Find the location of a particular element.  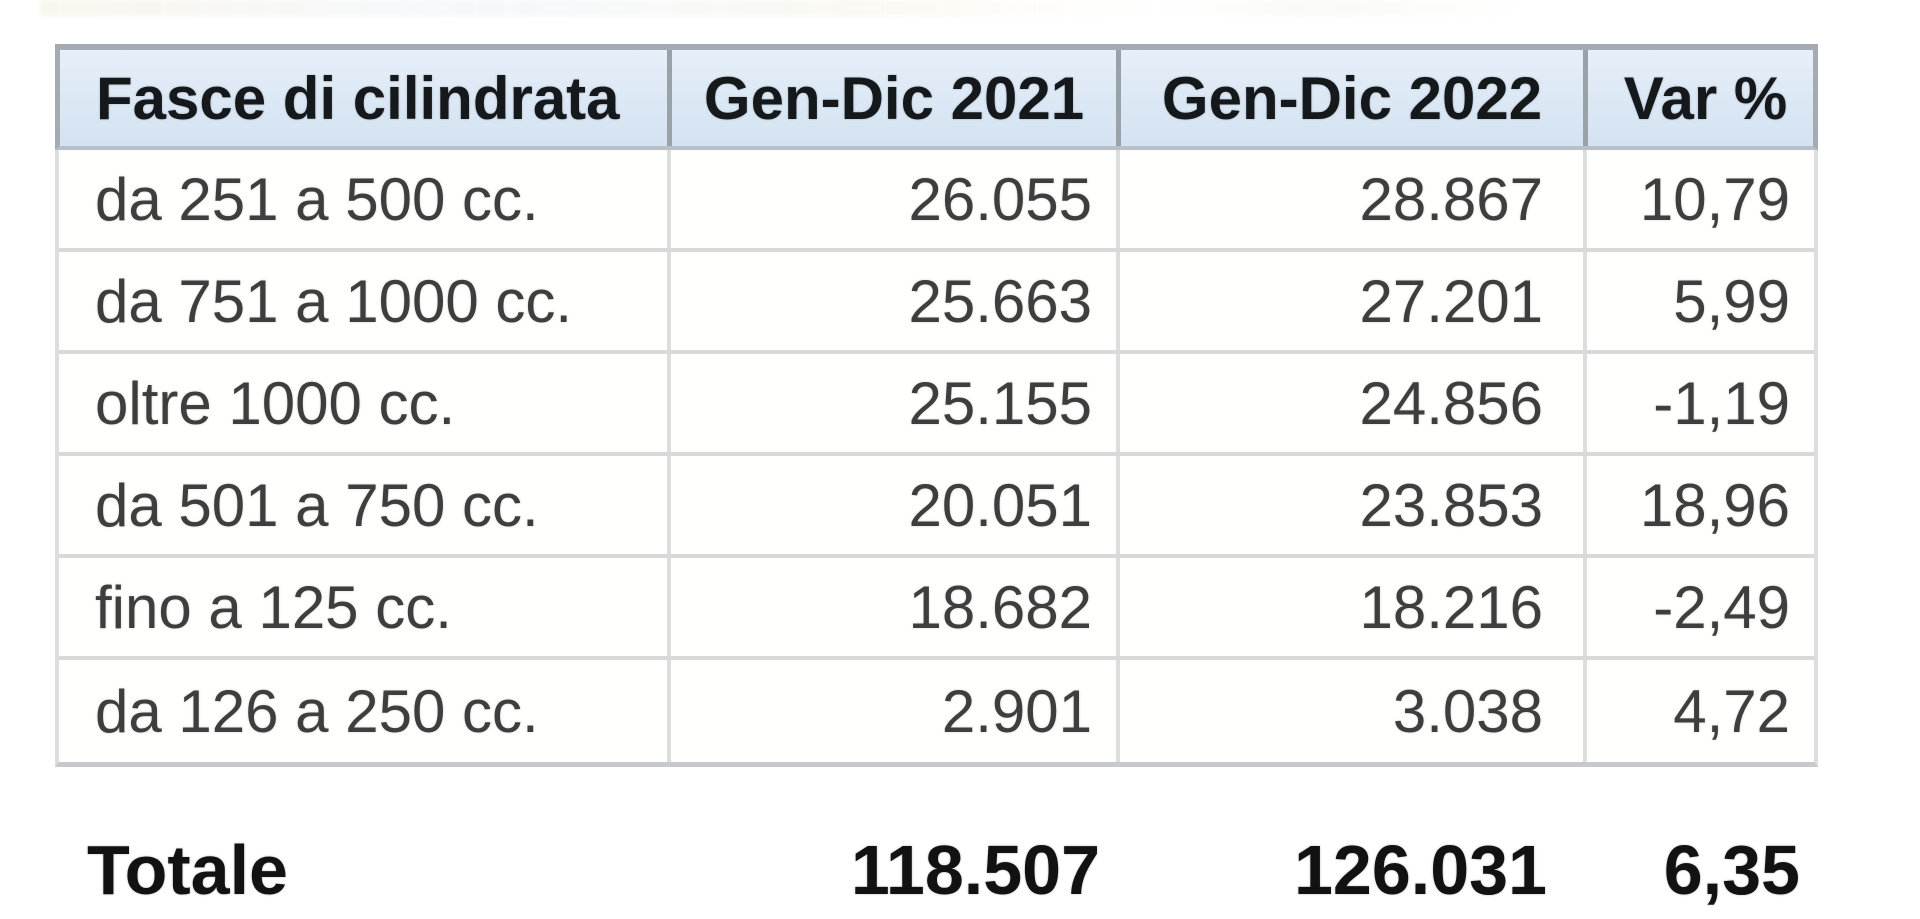

value-2022: 24.856 is located at coordinates (1353, 403).